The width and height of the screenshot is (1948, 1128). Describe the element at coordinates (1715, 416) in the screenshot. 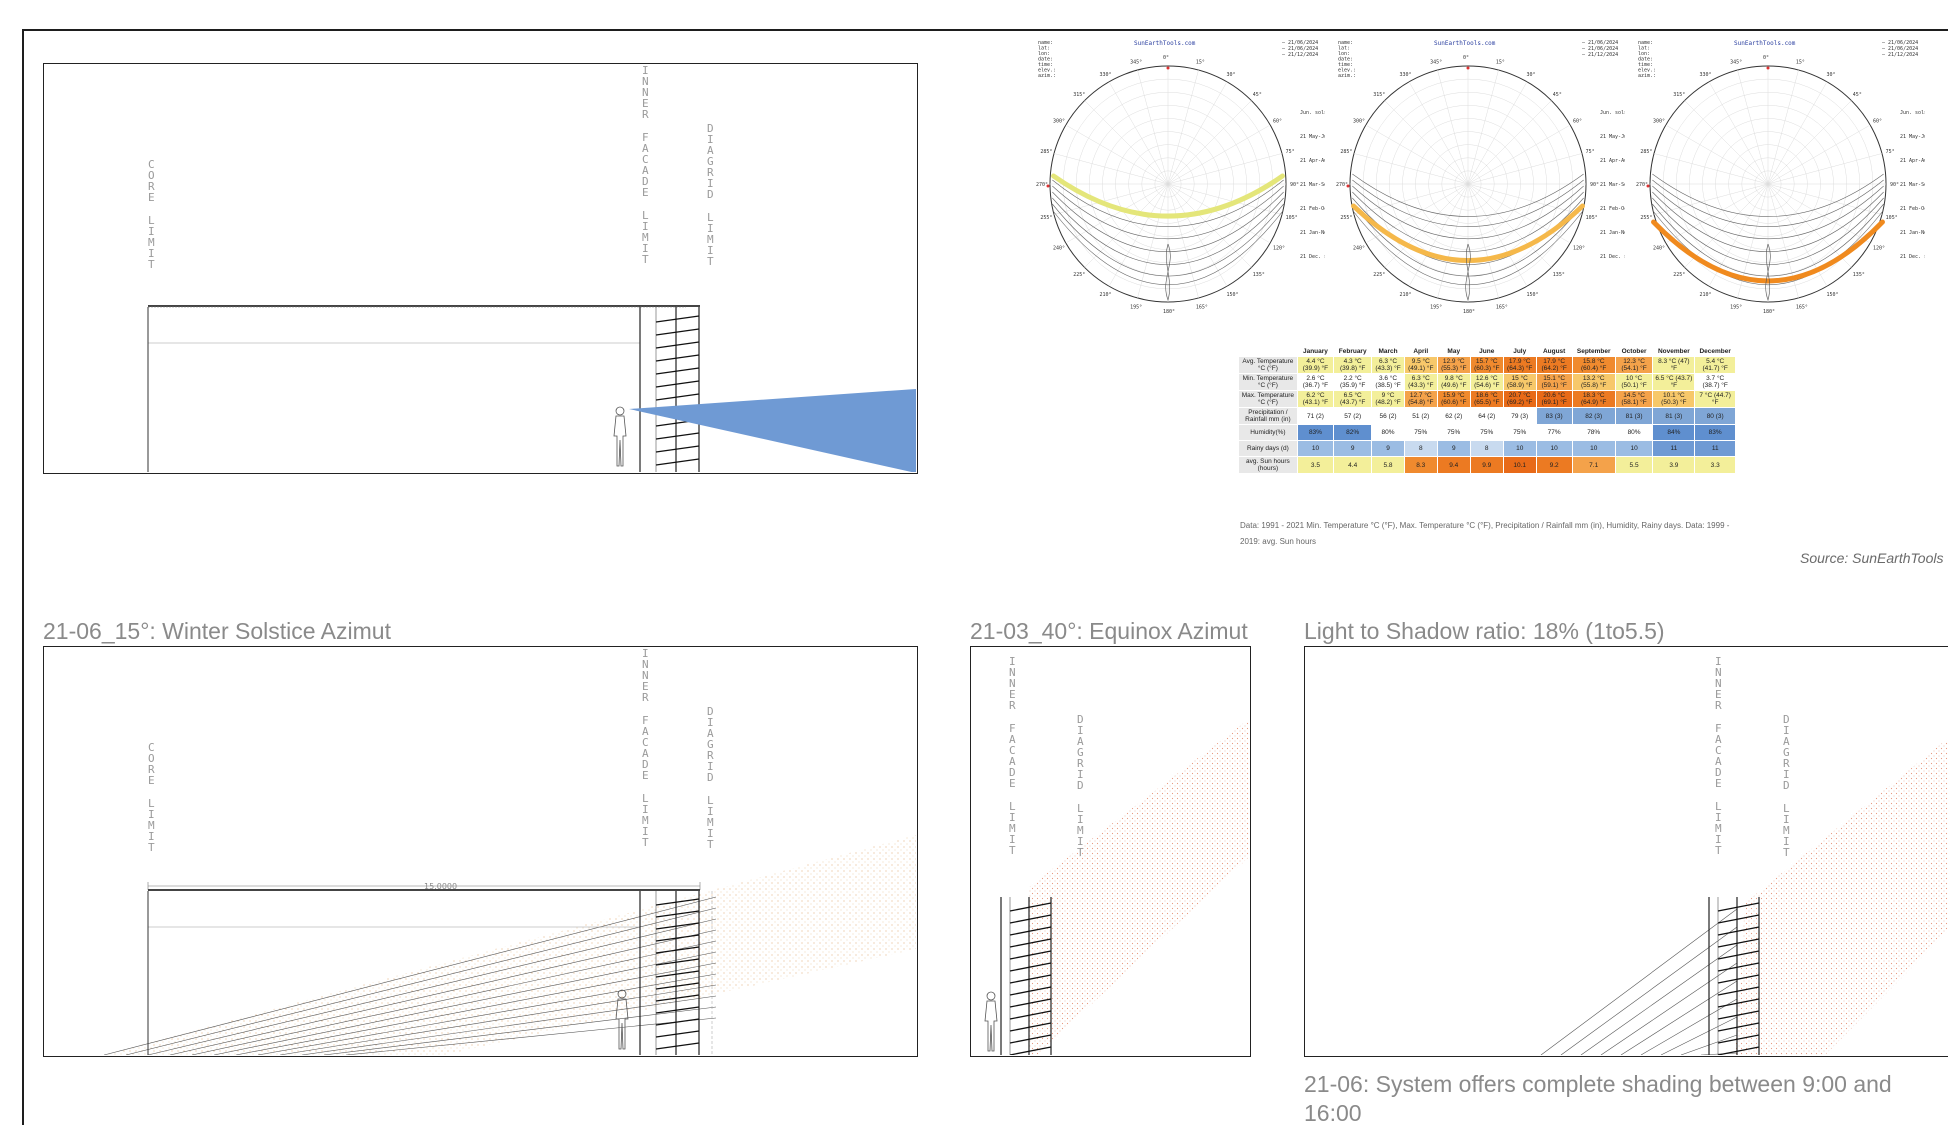

I see `table-cell: 80 (3)` at that location.